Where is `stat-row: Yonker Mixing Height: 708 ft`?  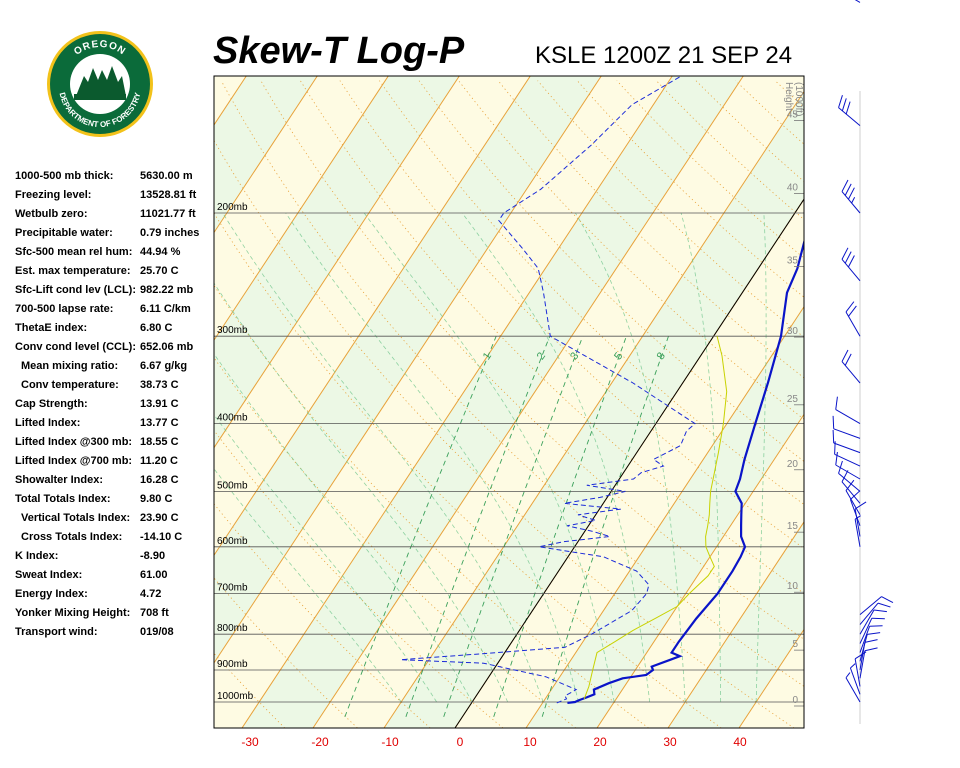
stat-row: Yonker Mixing Height: 708 ft is located at coordinates (115, 614).